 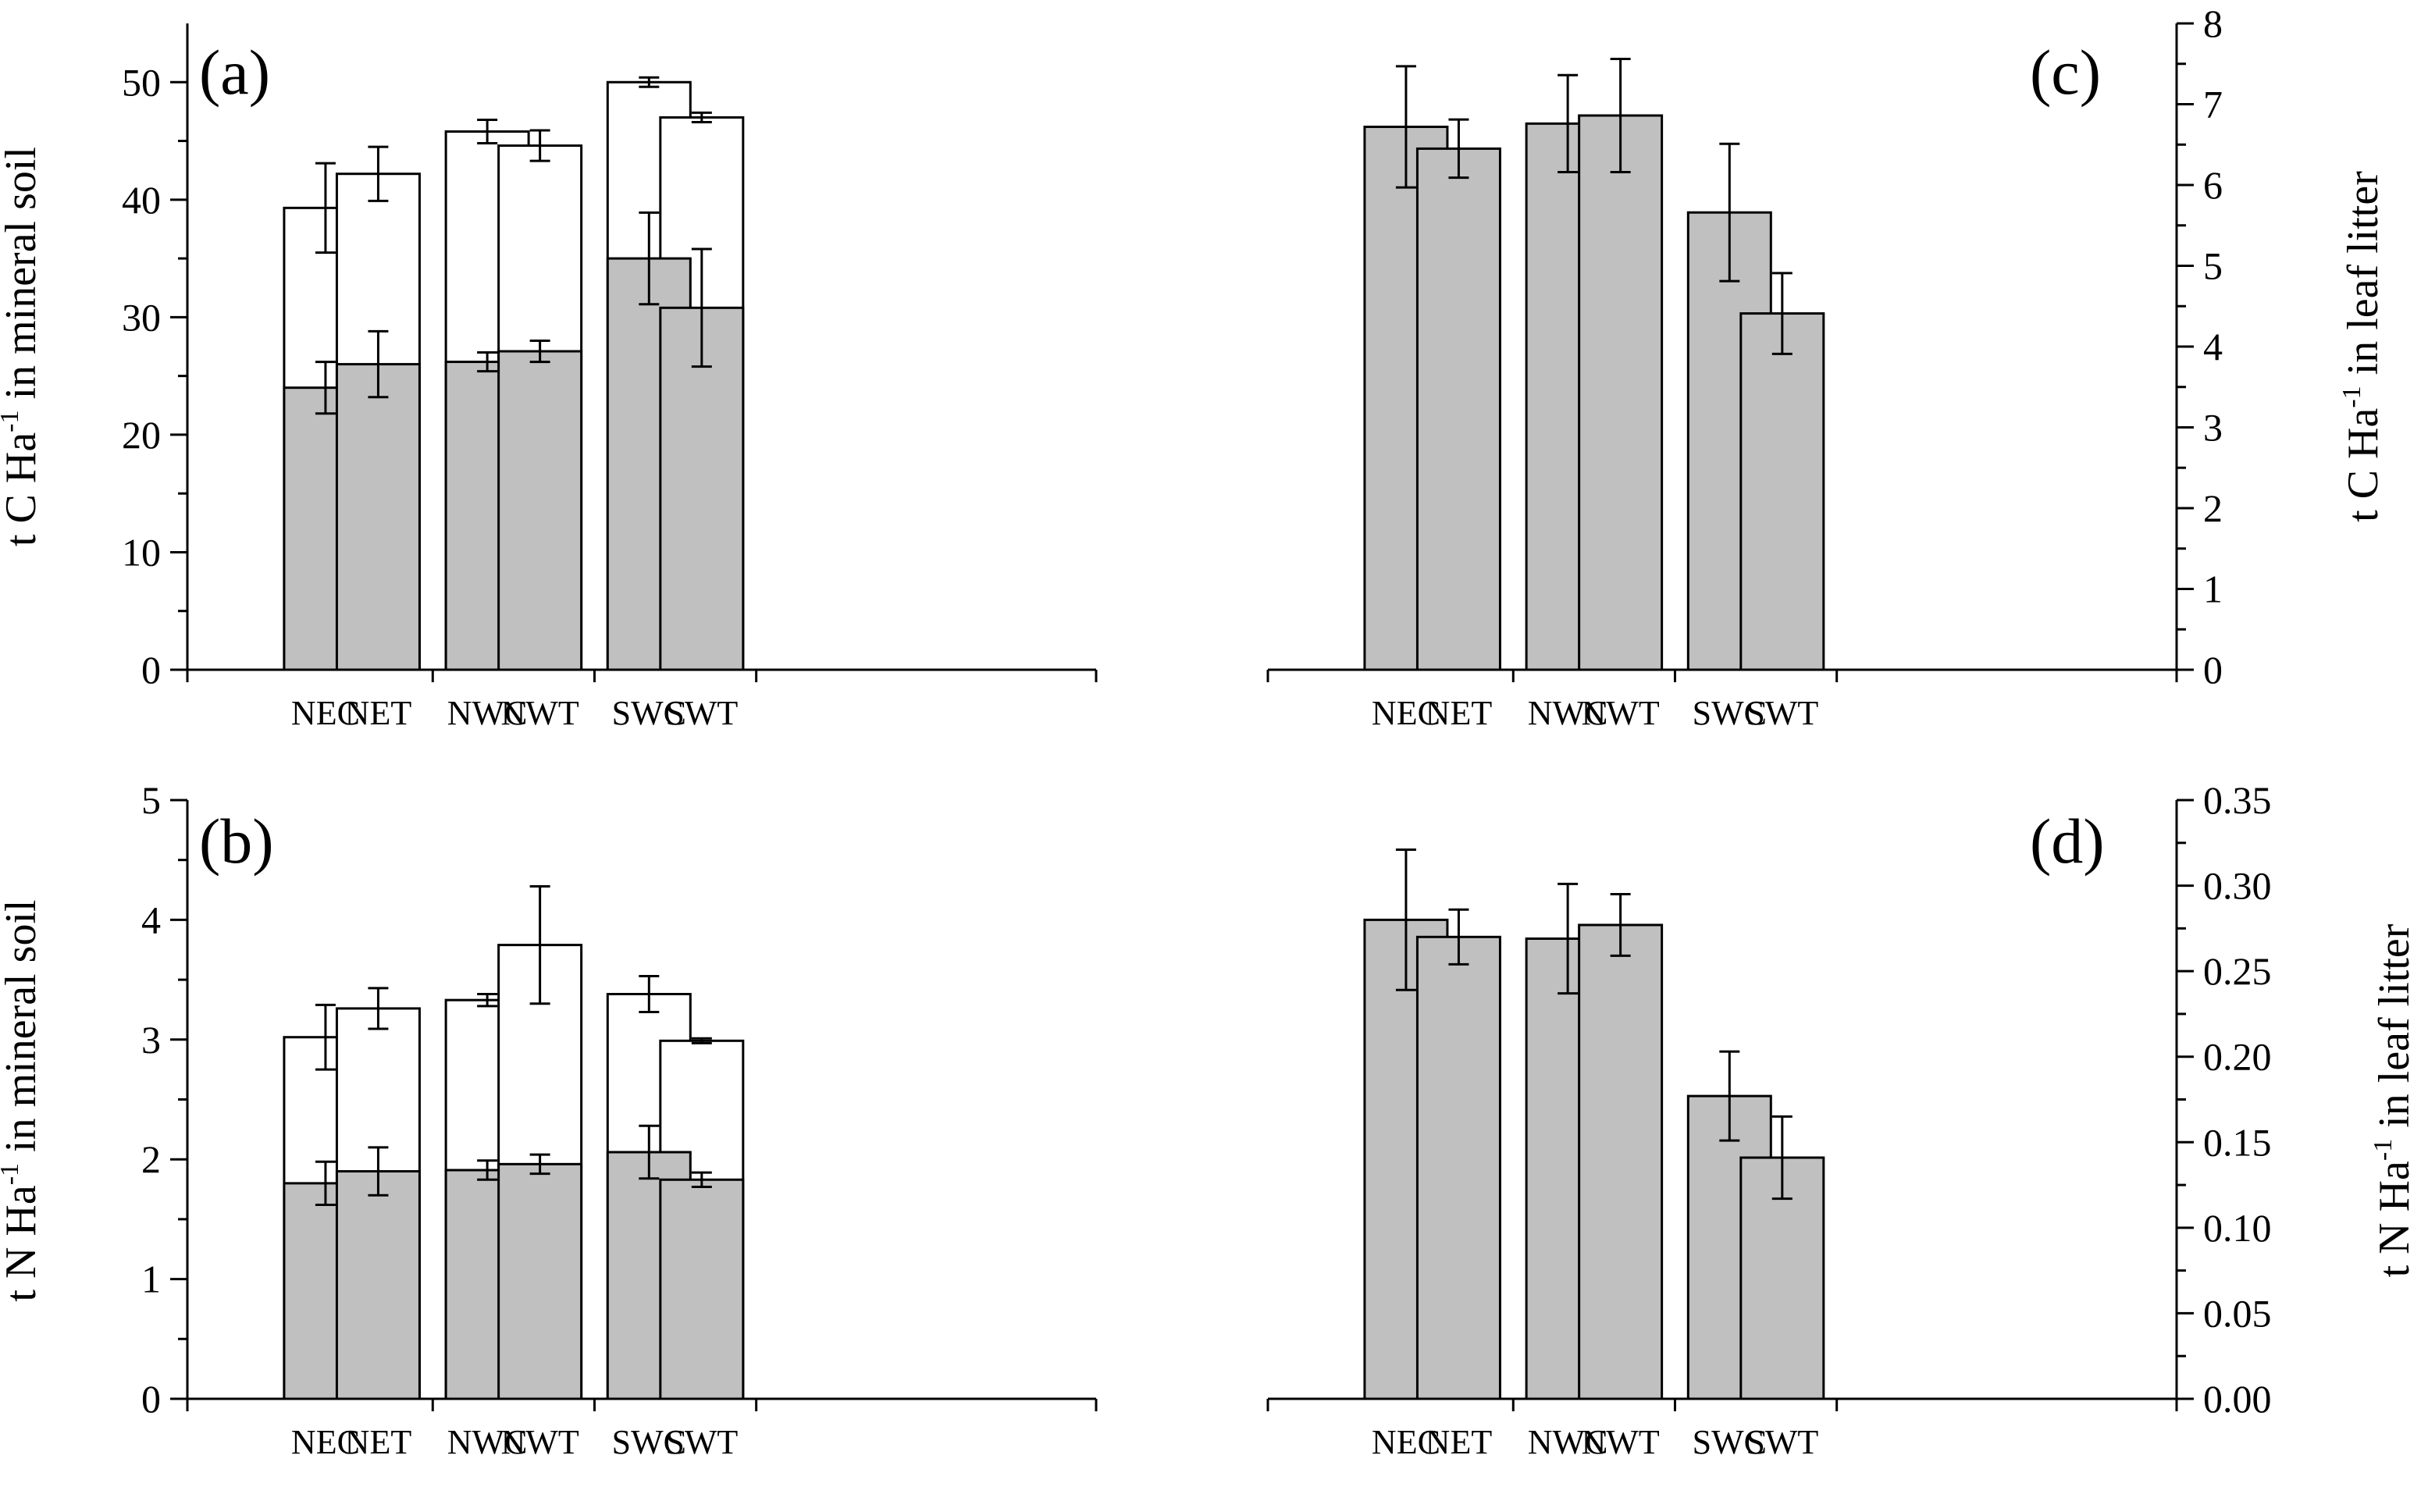 What do you see at coordinates (141, 552) in the screenshot?
I see `y-tick-label: 10` at bounding box center [141, 552].